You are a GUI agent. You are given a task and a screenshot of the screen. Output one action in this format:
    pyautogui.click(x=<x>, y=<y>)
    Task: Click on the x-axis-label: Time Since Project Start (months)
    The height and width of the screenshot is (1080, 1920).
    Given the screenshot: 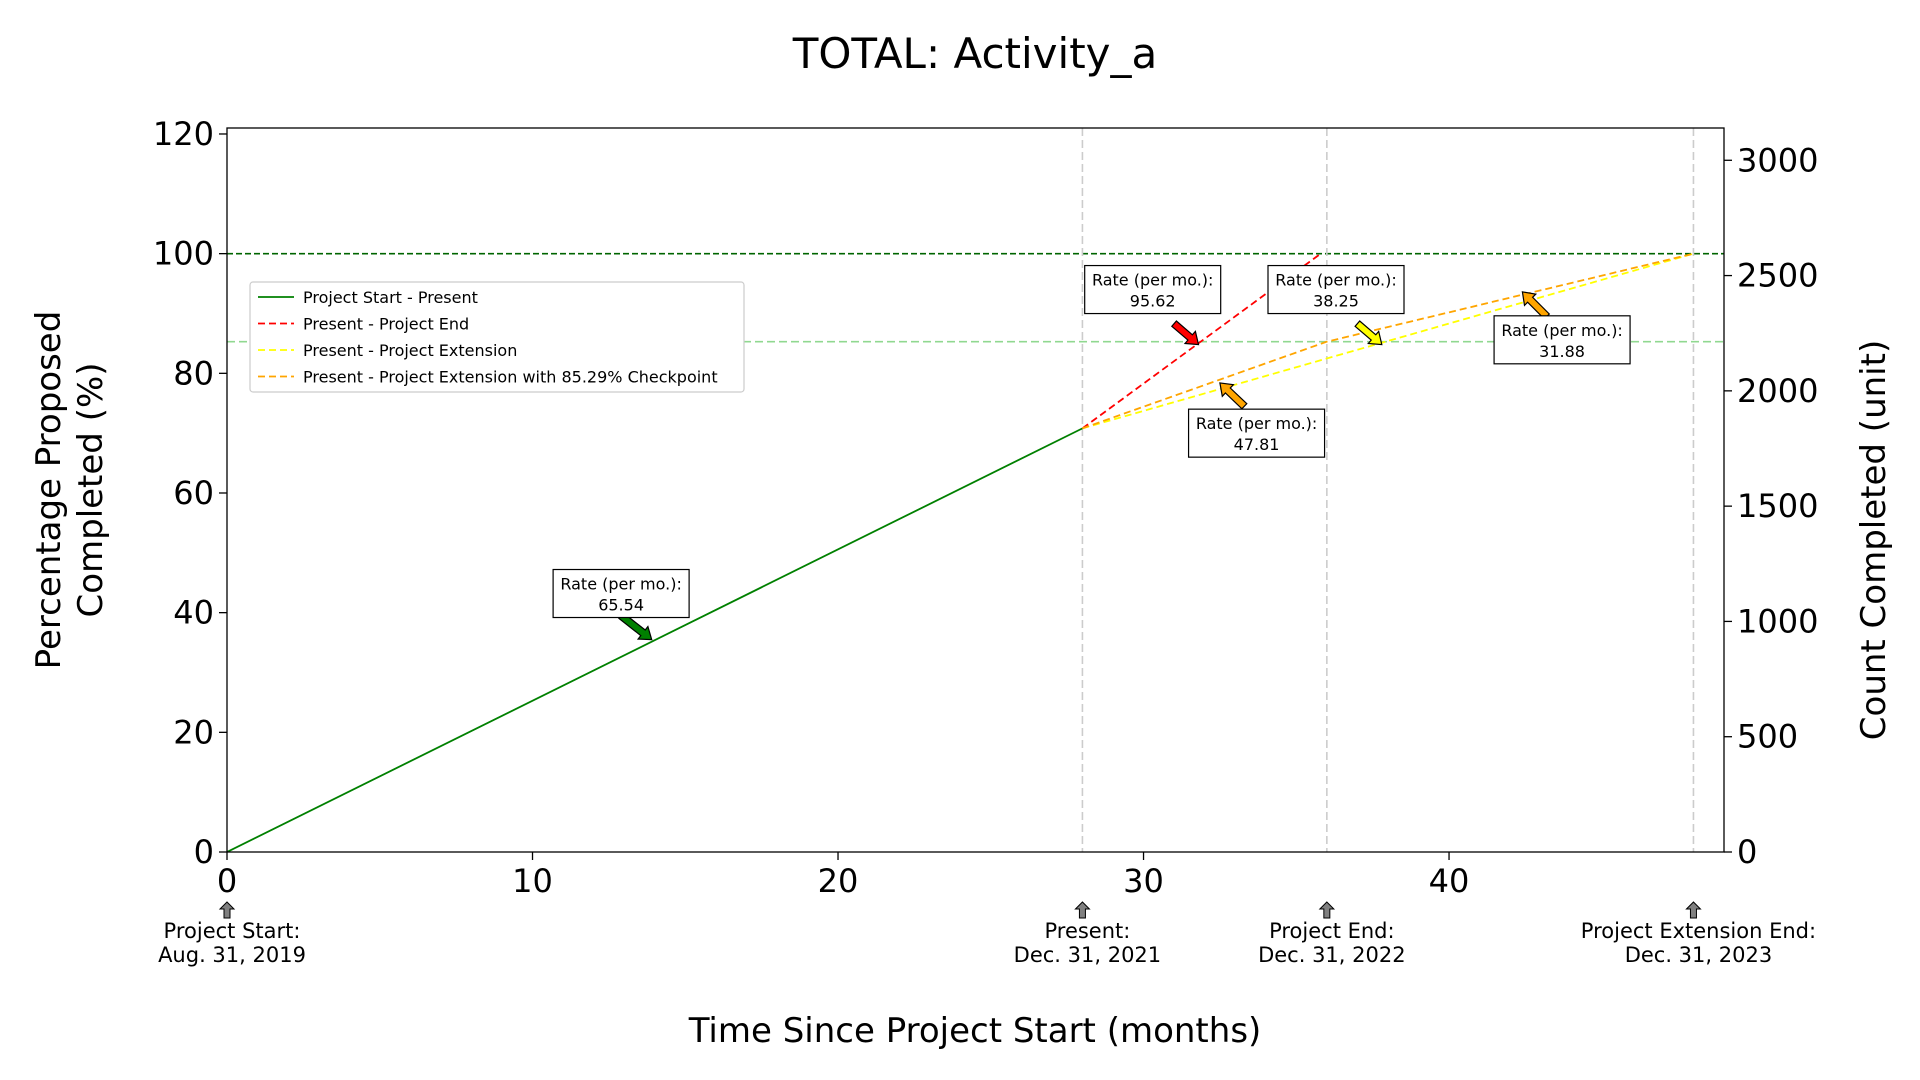 What is the action you would take?
    pyautogui.click(x=975, y=1031)
    